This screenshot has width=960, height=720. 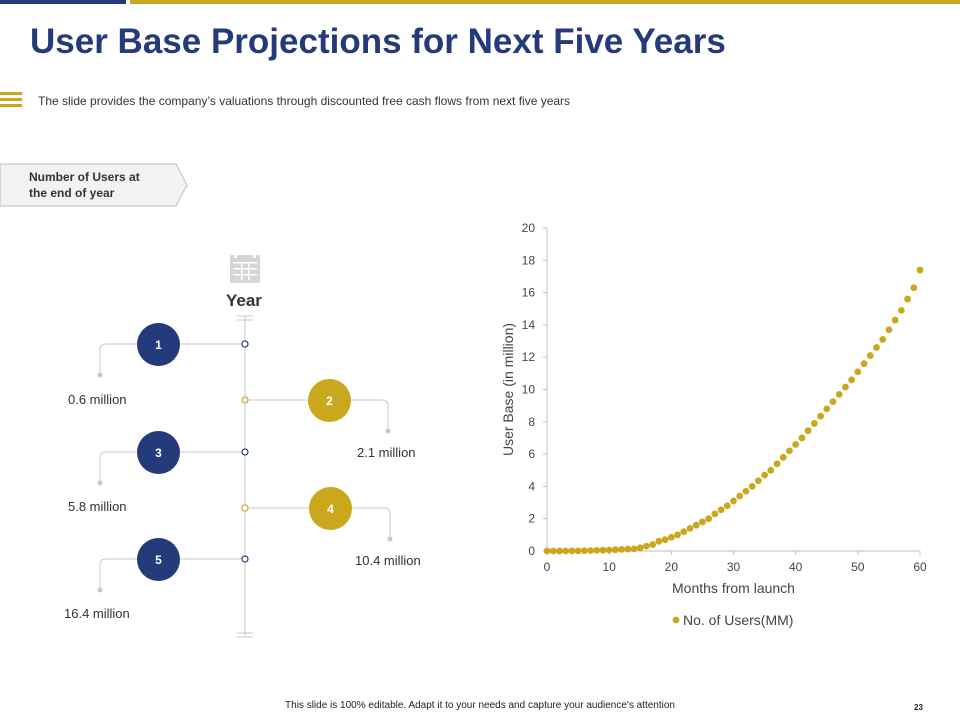 What do you see at coordinates (97, 399) in the screenshot?
I see `year-value-1: 0.6 million` at bounding box center [97, 399].